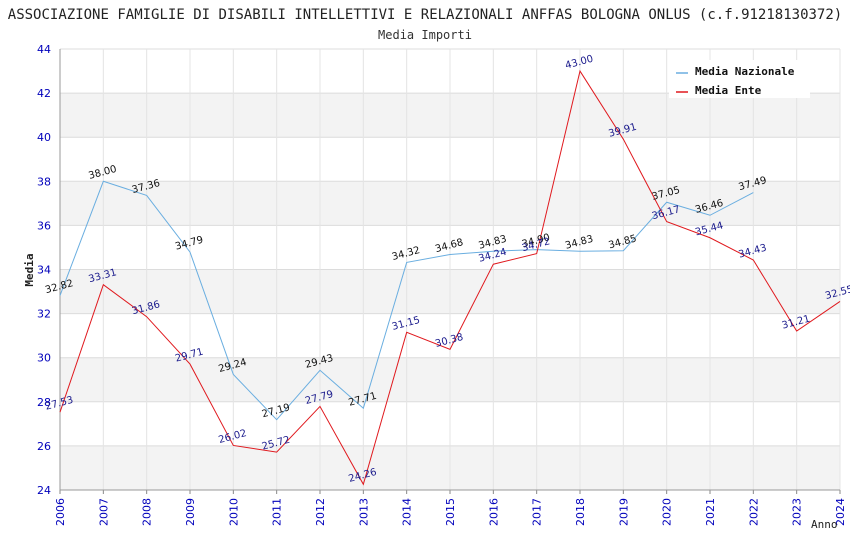  What do you see at coordinates (753, 512) in the screenshot?
I see `x-tick-label: 2022` at bounding box center [753, 512].